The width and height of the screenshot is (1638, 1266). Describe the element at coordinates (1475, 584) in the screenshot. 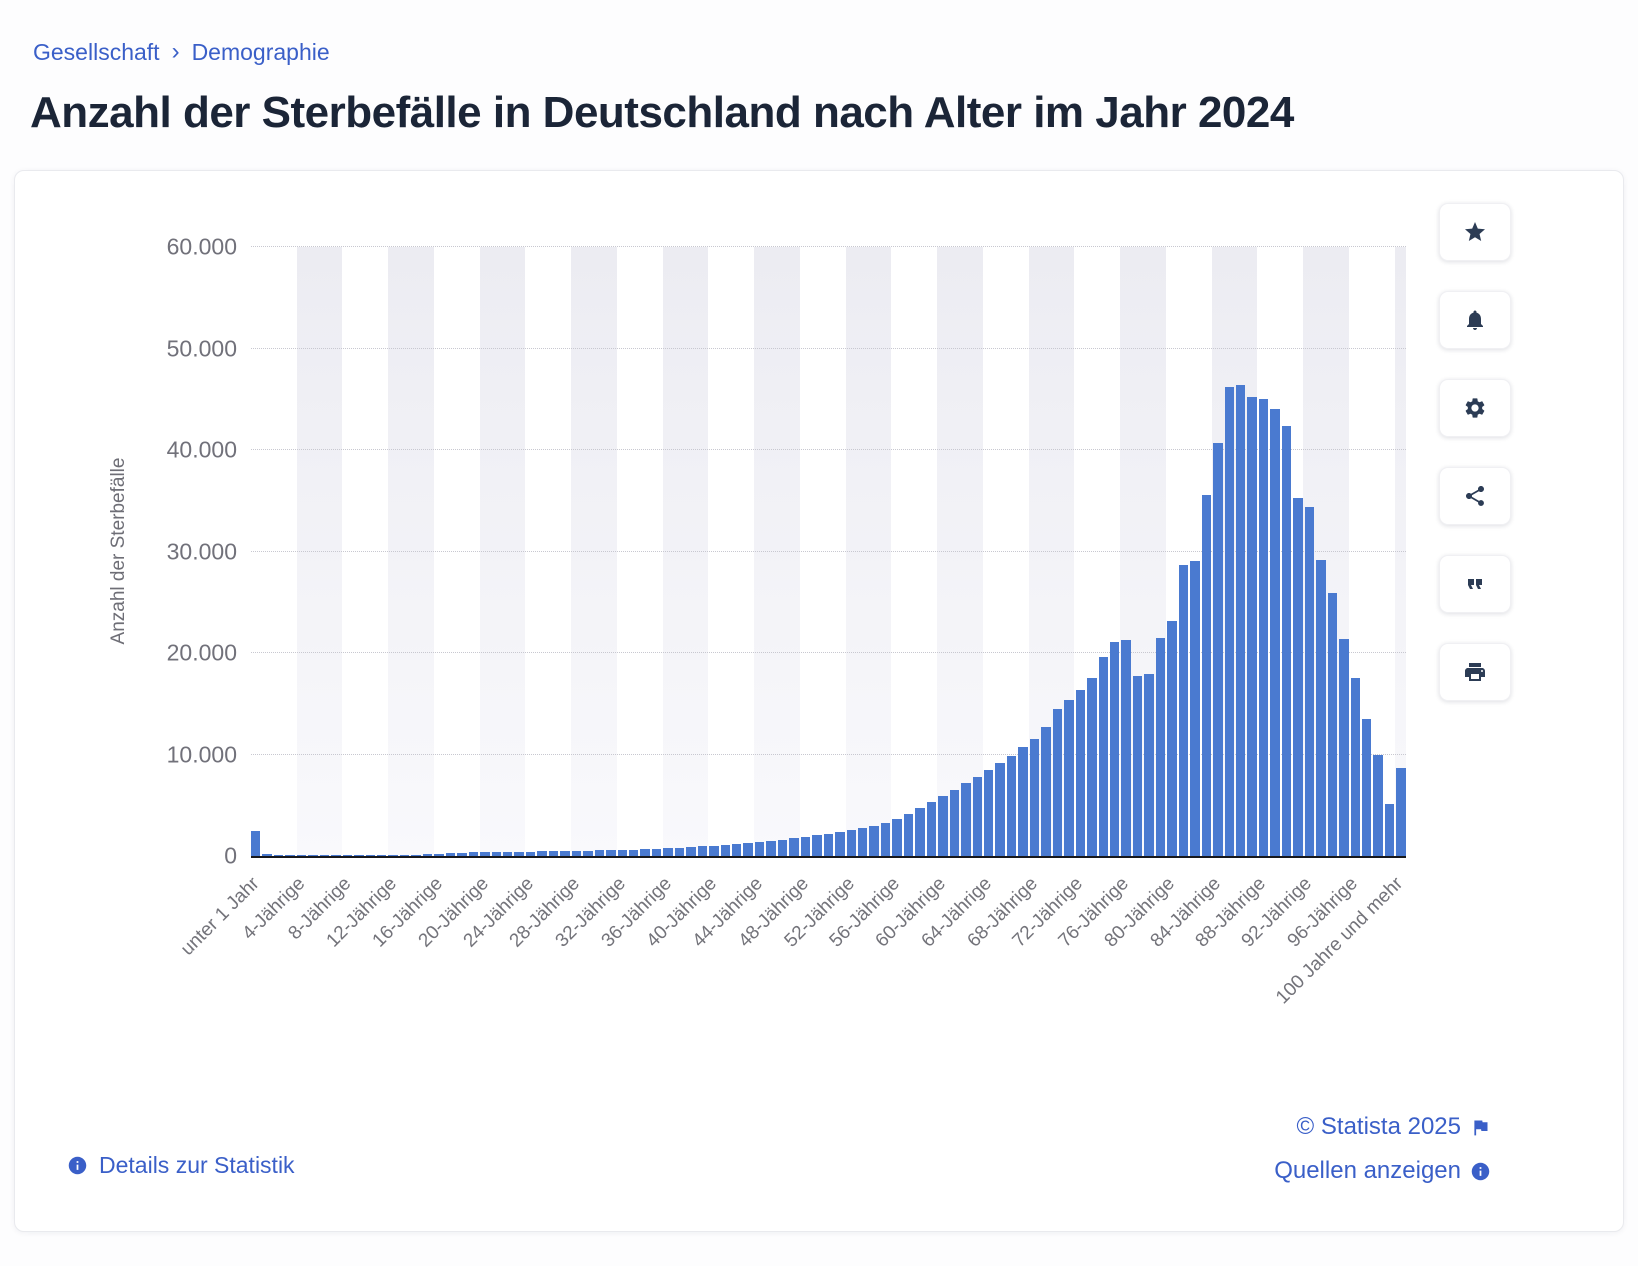

I see `cite-button` at that location.